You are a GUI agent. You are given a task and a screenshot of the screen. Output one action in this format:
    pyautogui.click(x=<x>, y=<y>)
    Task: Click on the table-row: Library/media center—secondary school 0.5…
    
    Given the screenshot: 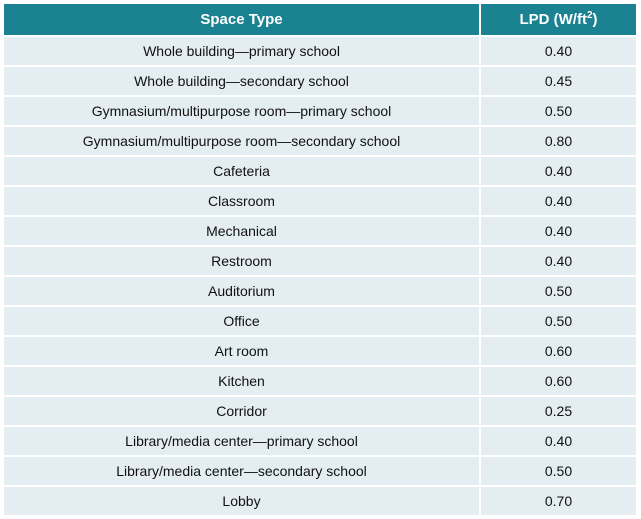 What is the action you would take?
    pyautogui.click(x=320, y=470)
    